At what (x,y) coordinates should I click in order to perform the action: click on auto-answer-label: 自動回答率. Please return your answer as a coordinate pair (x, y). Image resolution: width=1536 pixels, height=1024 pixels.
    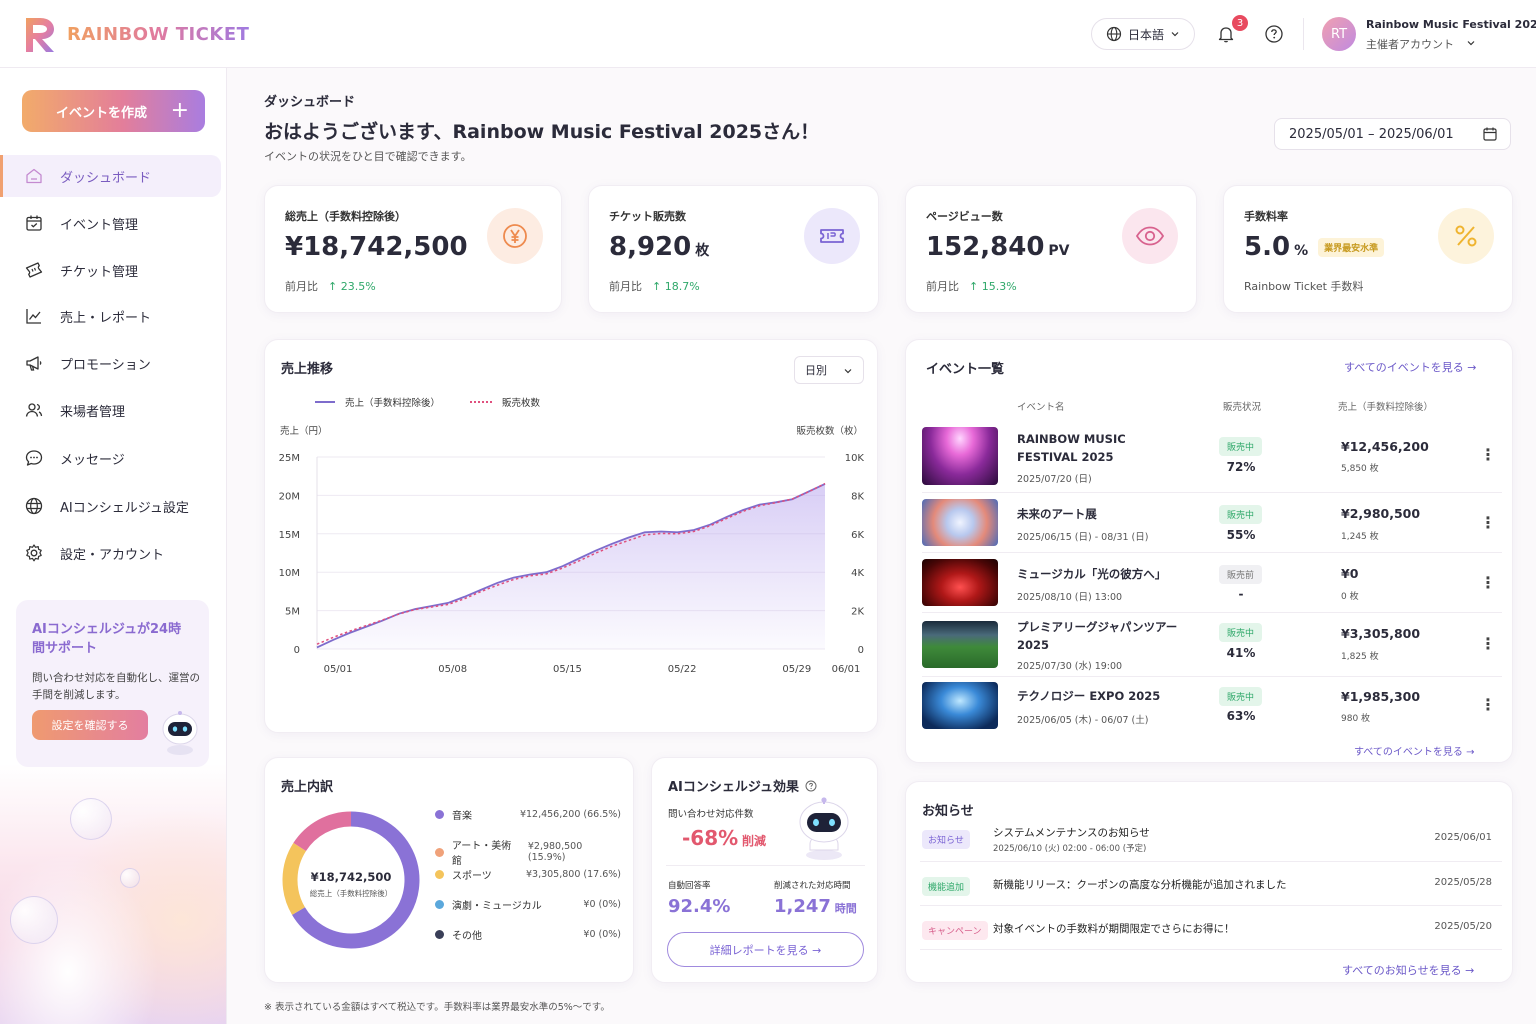
    Looking at the image, I should click on (689, 886).